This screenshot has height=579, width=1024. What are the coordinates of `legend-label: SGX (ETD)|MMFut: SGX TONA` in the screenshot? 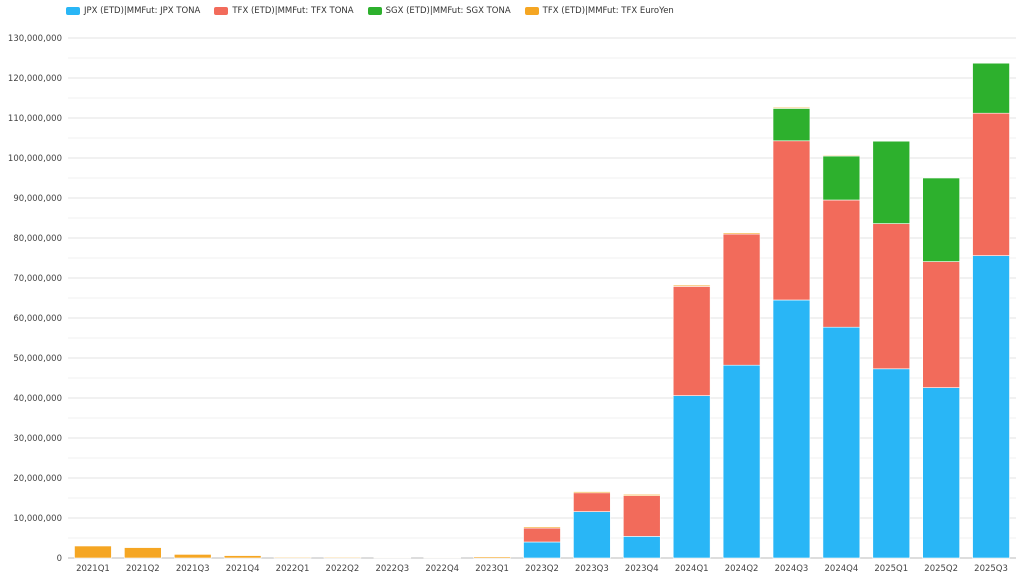 It's located at (448, 11).